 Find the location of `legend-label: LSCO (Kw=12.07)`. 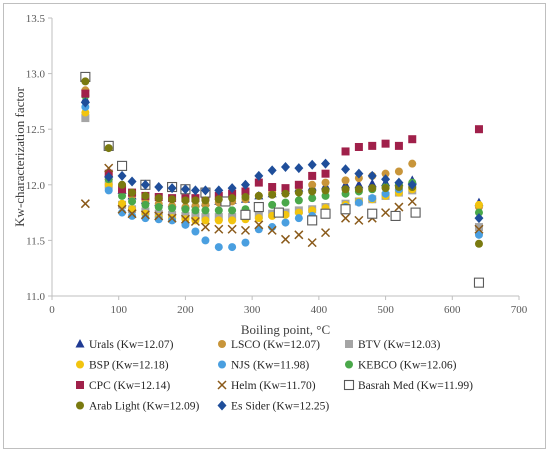

legend-label: LSCO (Kw=12.07) is located at coordinates (275, 345).